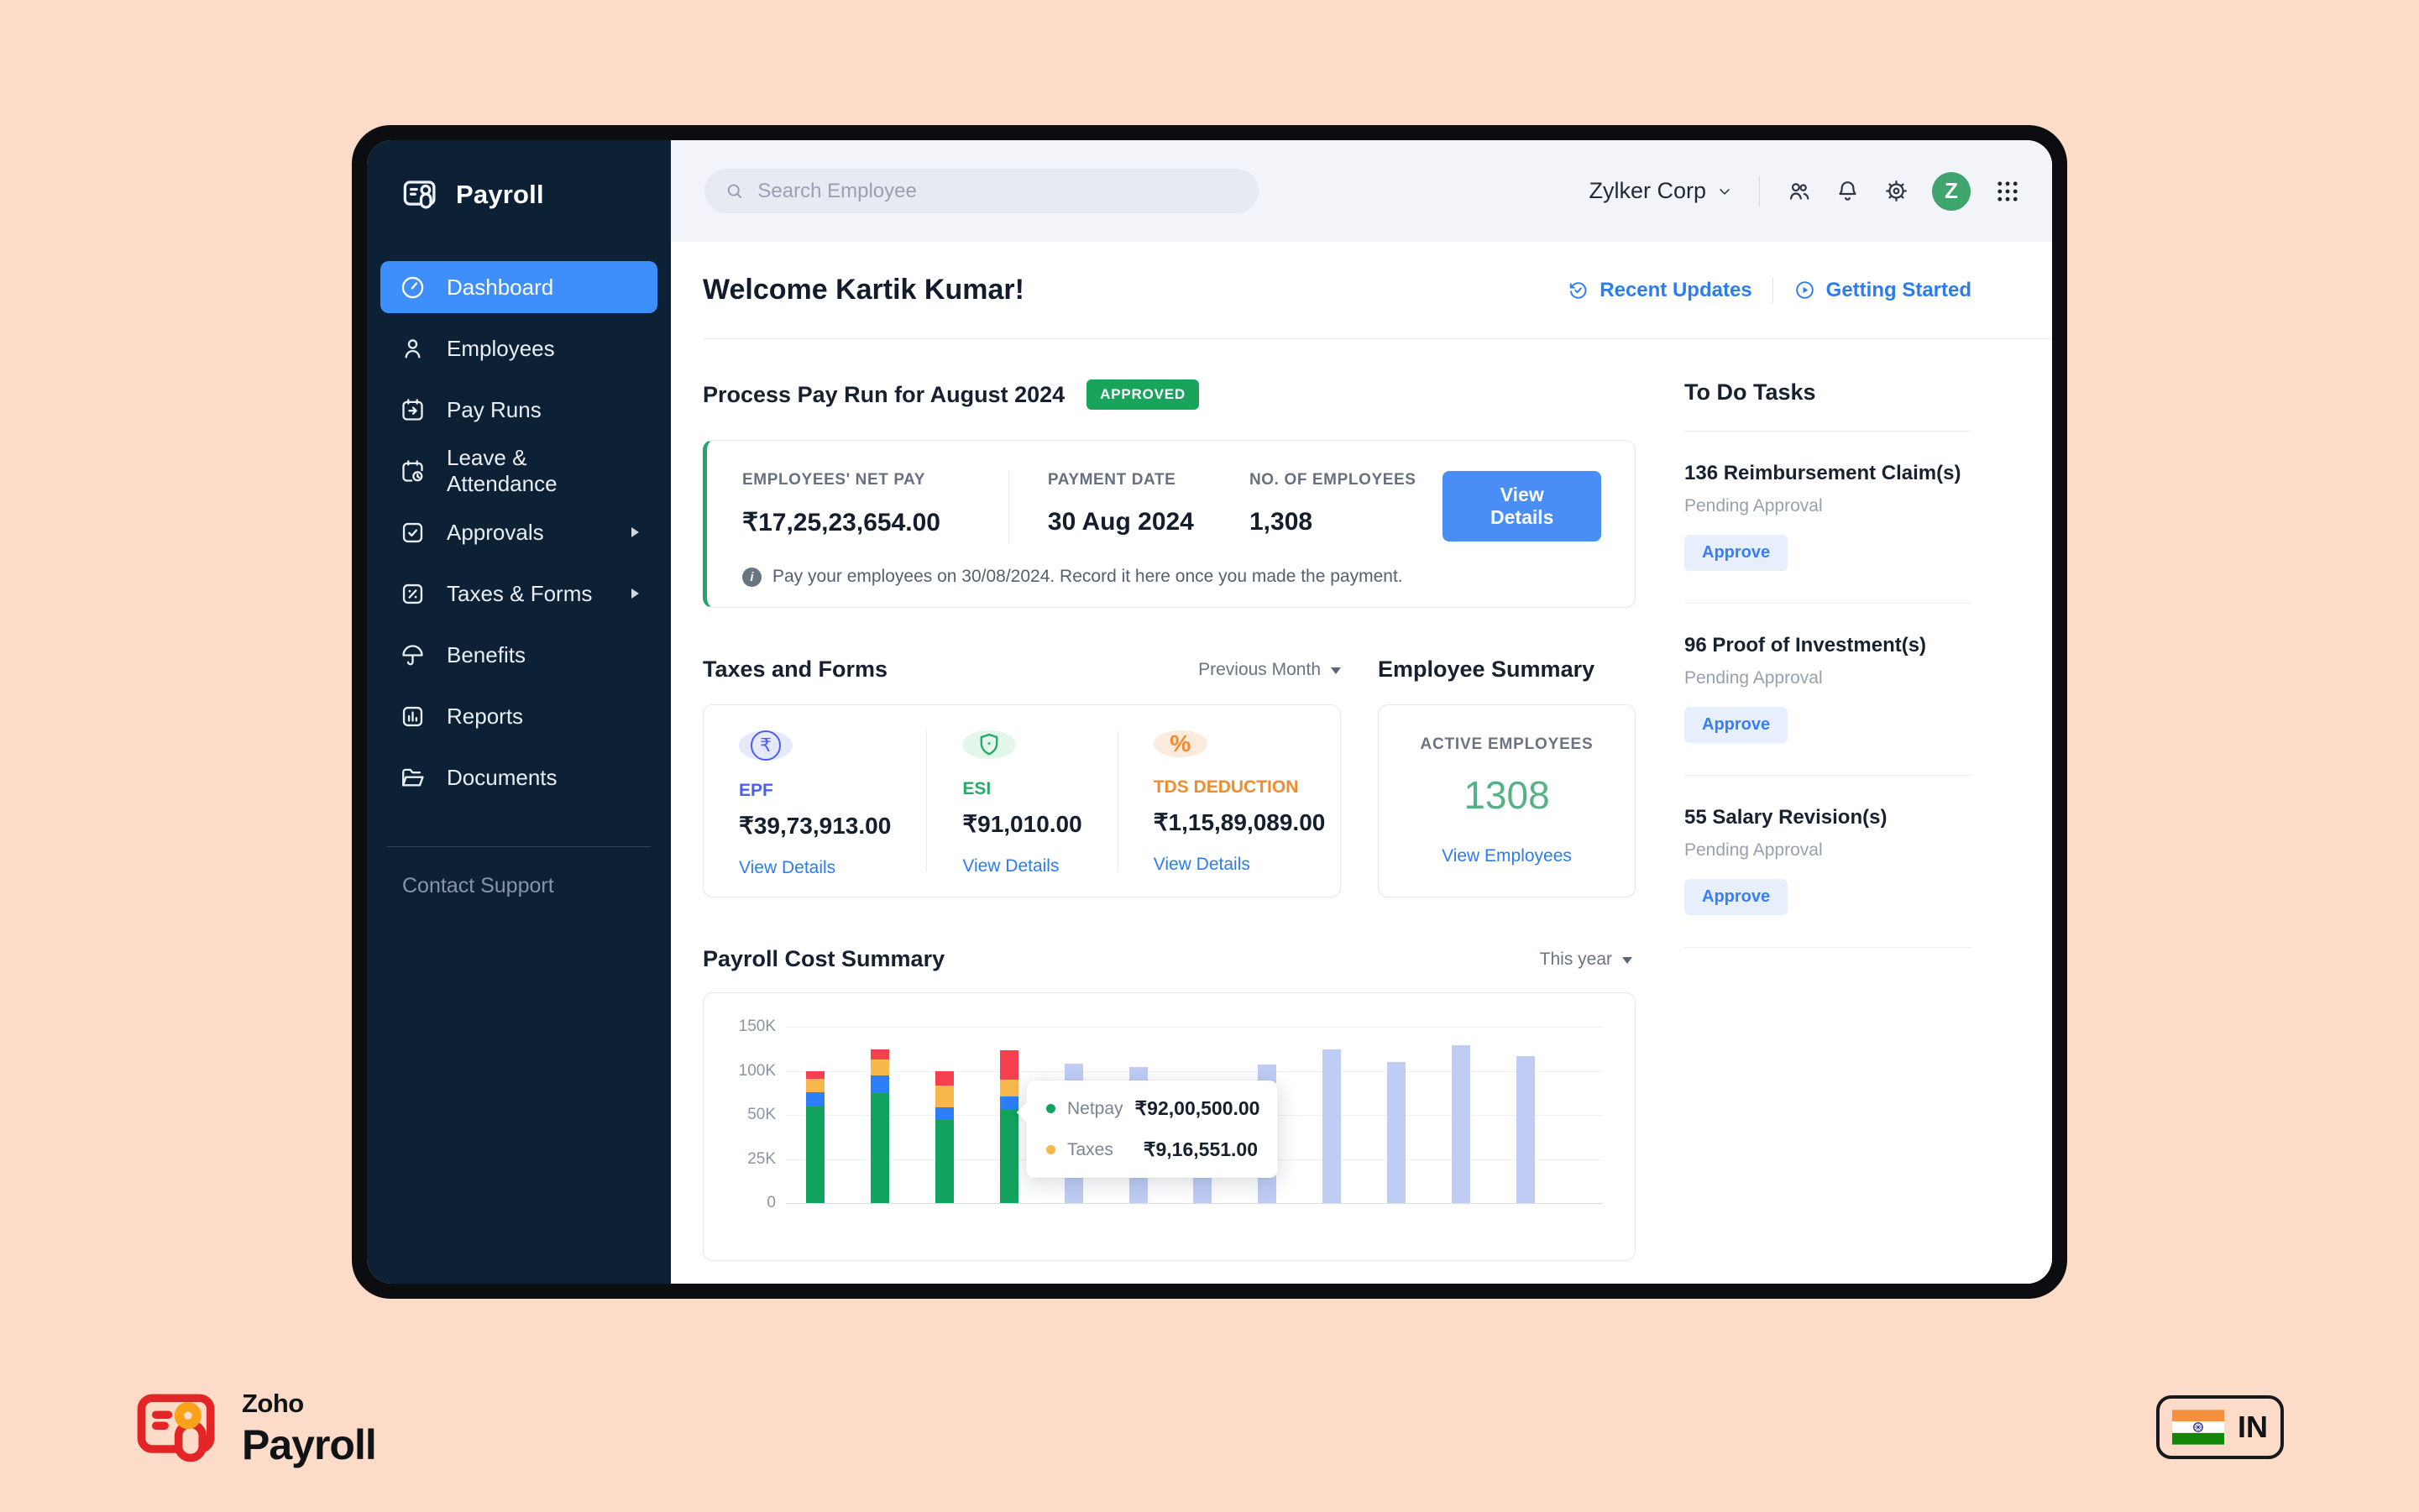 The image size is (2419, 1512). What do you see at coordinates (412, 409) in the screenshot?
I see `calendar-arrow-icon` at bounding box center [412, 409].